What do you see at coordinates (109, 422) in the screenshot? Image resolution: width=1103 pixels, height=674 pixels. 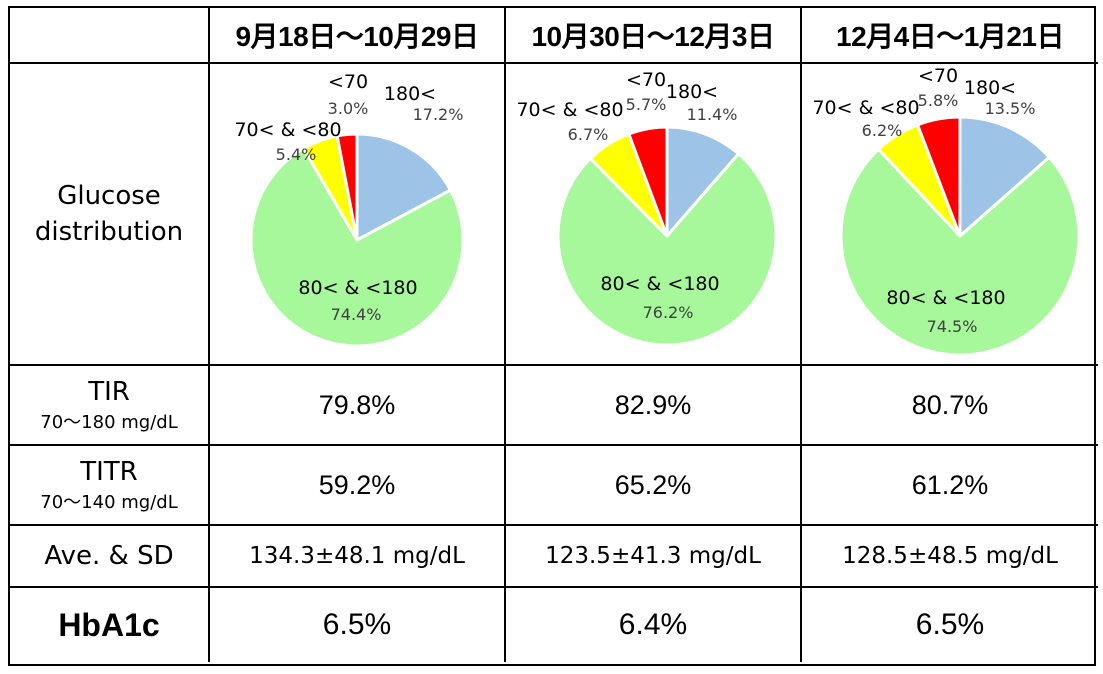 I see `tir-range: 70～180 mg/dL` at bounding box center [109, 422].